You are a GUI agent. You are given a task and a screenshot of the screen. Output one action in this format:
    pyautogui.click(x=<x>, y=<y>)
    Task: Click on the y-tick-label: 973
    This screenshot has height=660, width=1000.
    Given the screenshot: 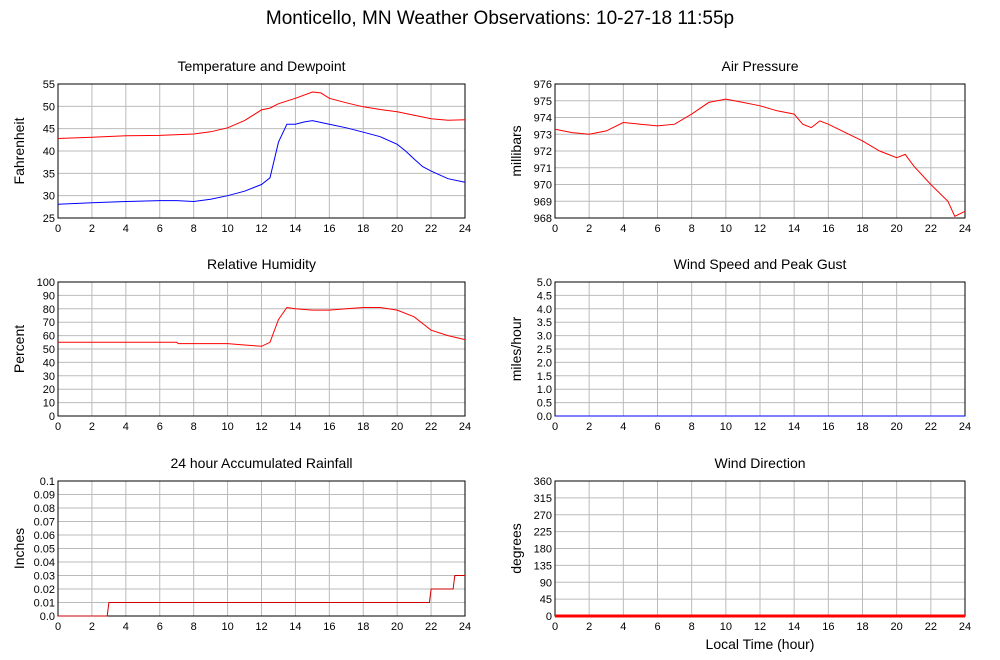 What is the action you would take?
    pyautogui.click(x=543, y=135)
    